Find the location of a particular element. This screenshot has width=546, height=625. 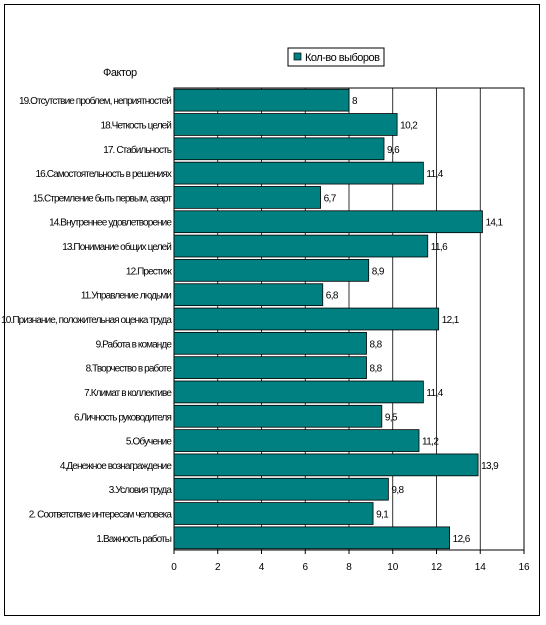

category-label: 18.Четкость целей is located at coordinates (135, 125).